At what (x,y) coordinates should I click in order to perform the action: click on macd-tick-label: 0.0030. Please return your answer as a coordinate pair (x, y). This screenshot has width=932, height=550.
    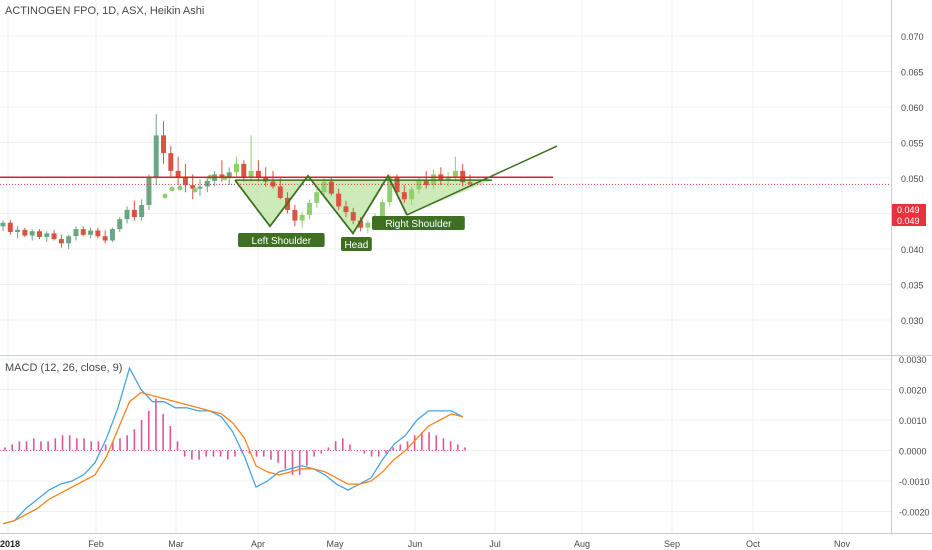
    Looking at the image, I should click on (913, 360).